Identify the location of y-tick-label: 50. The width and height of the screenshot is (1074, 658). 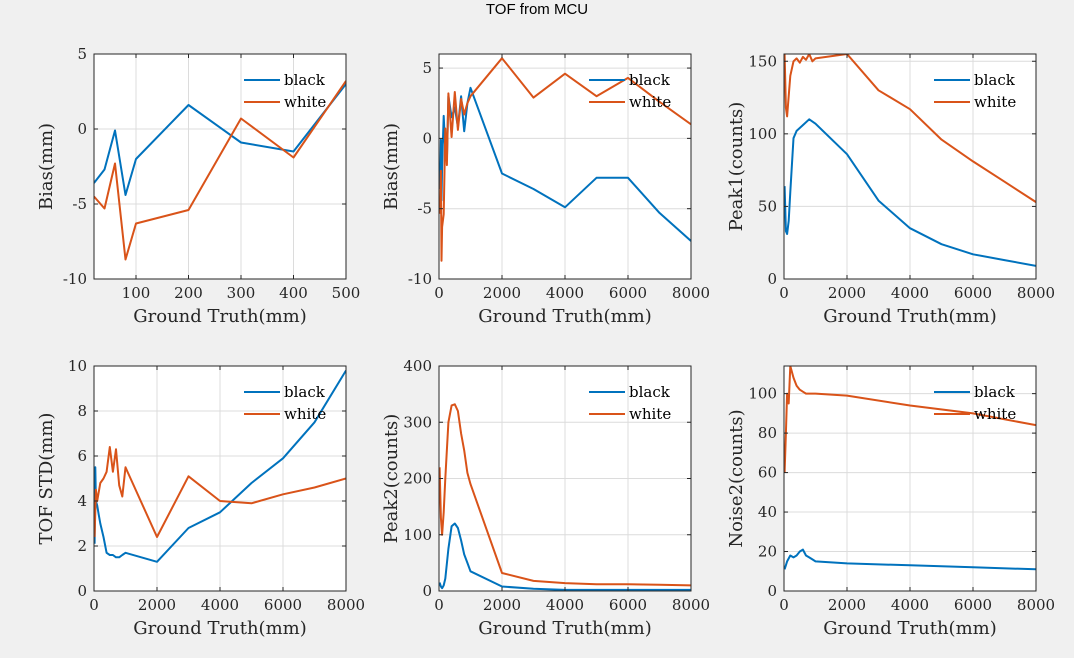
(767, 206).